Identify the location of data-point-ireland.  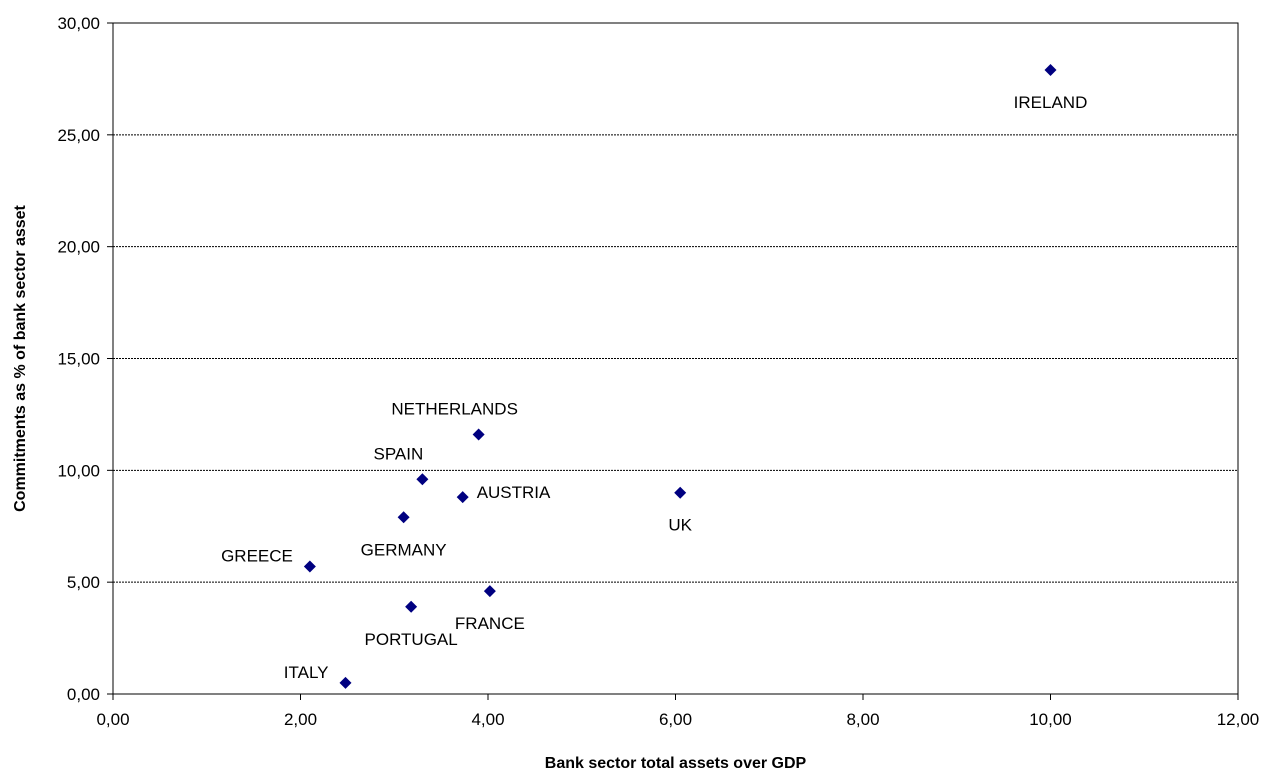
(1050, 69).